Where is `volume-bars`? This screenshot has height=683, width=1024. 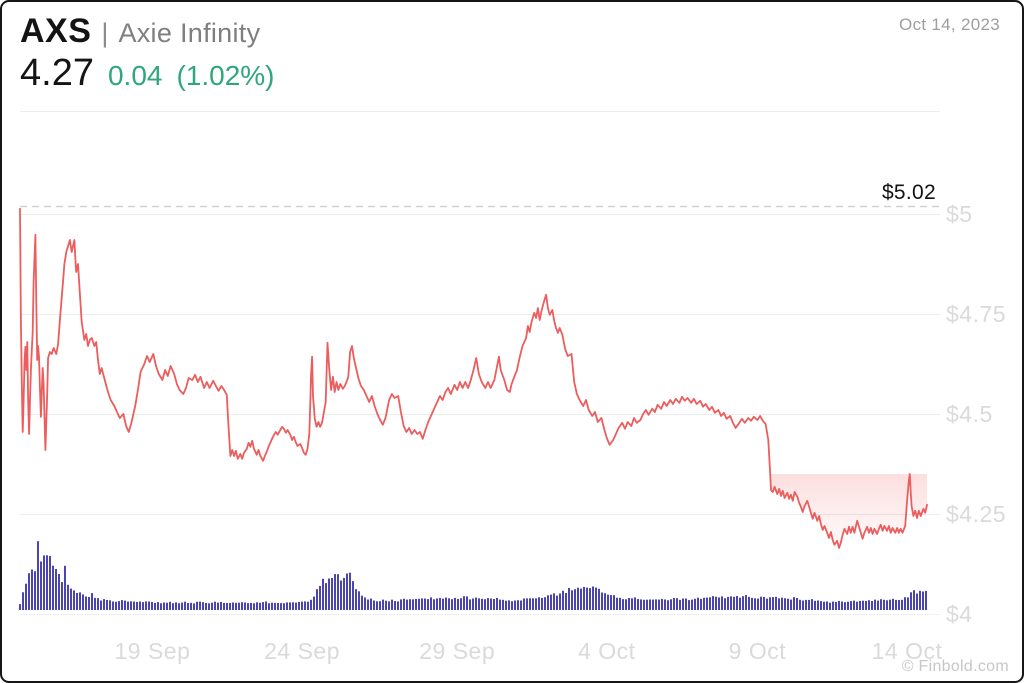
volume-bars is located at coordinates (473, 575).